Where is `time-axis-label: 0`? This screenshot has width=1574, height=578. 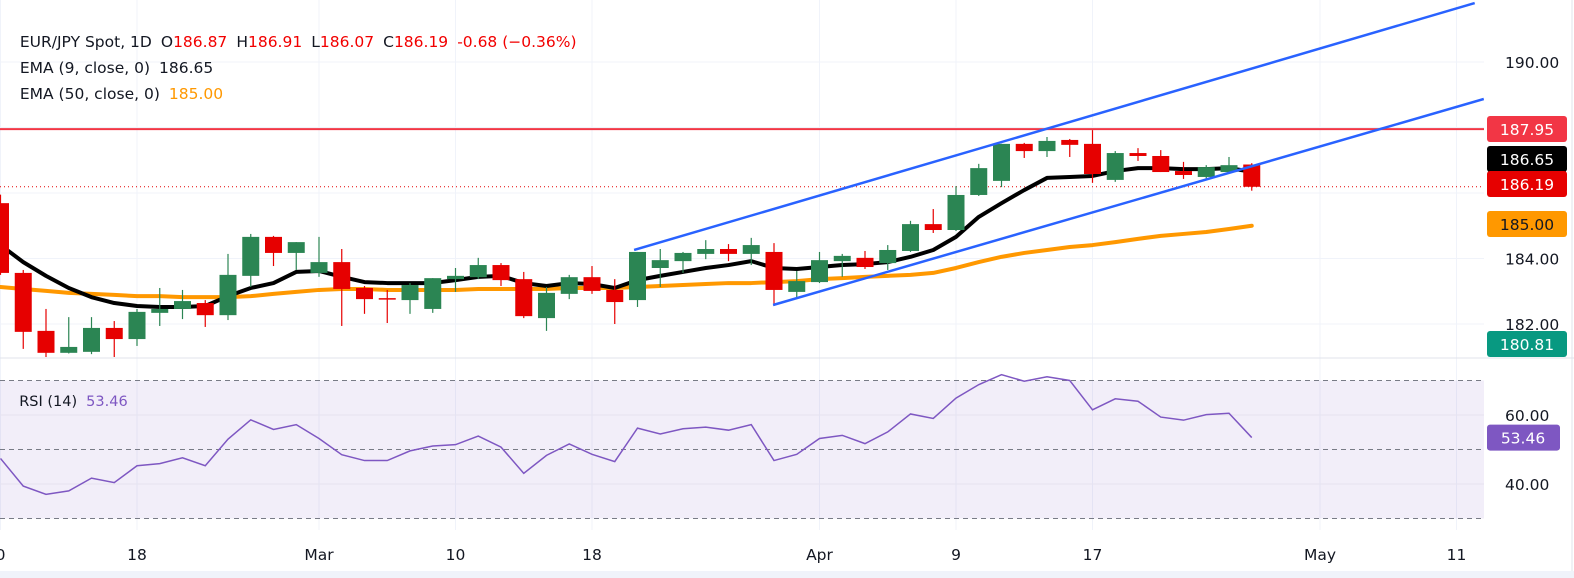 time-axis-label: 0 is located at coordinates (2, 555).